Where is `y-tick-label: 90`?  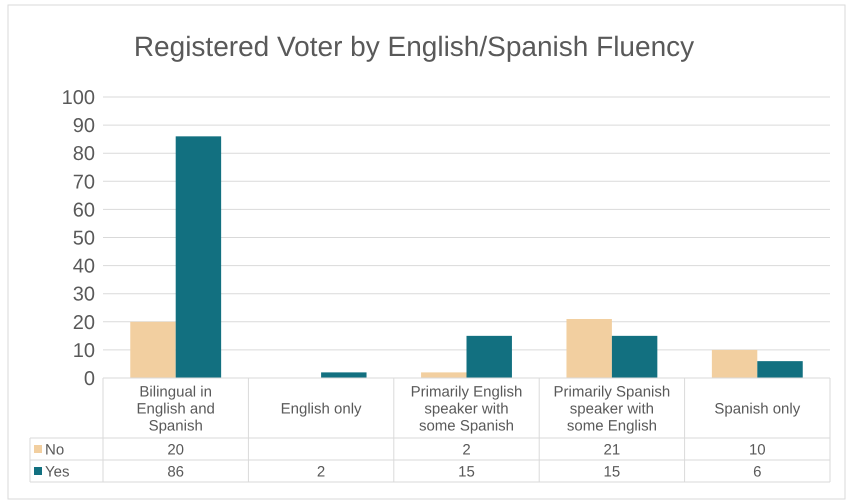 y-tick-label: 90 is located at coordinates (83, 126).